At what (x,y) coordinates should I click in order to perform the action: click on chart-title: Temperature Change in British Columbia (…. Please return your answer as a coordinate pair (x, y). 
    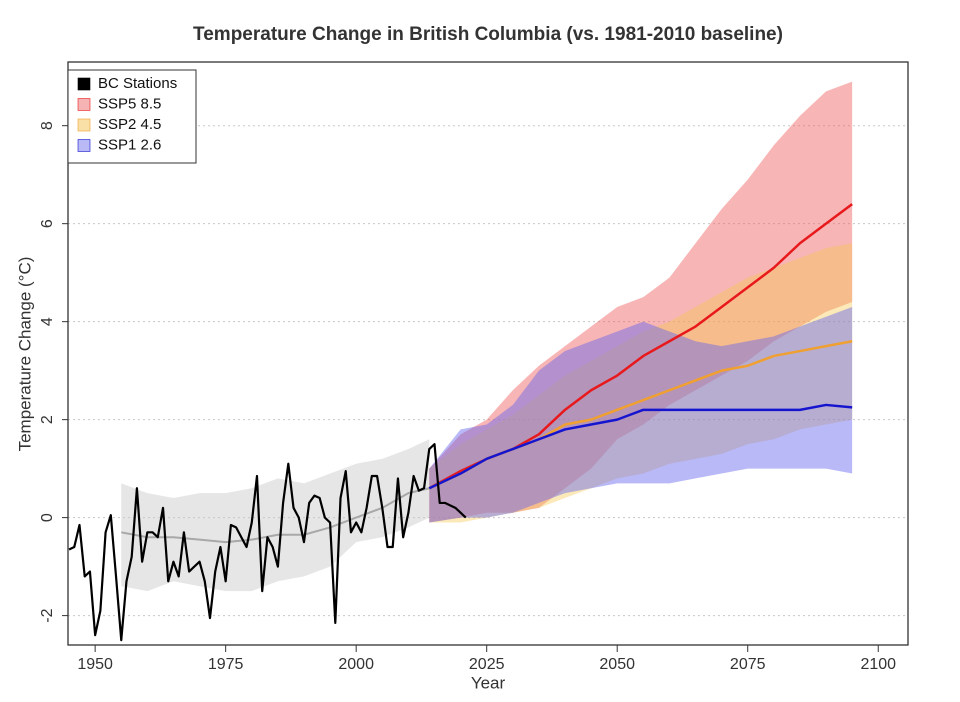
    Looking at the image, I should click on (488, 34).